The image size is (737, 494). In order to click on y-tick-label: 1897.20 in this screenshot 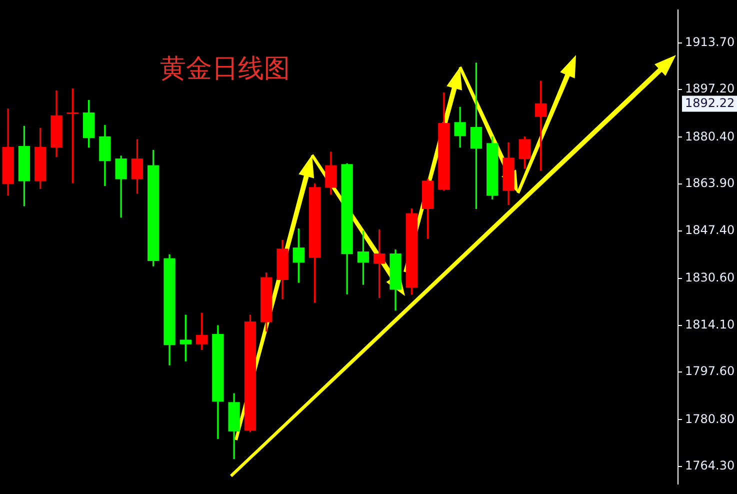, I will do `click(710, 89)`.